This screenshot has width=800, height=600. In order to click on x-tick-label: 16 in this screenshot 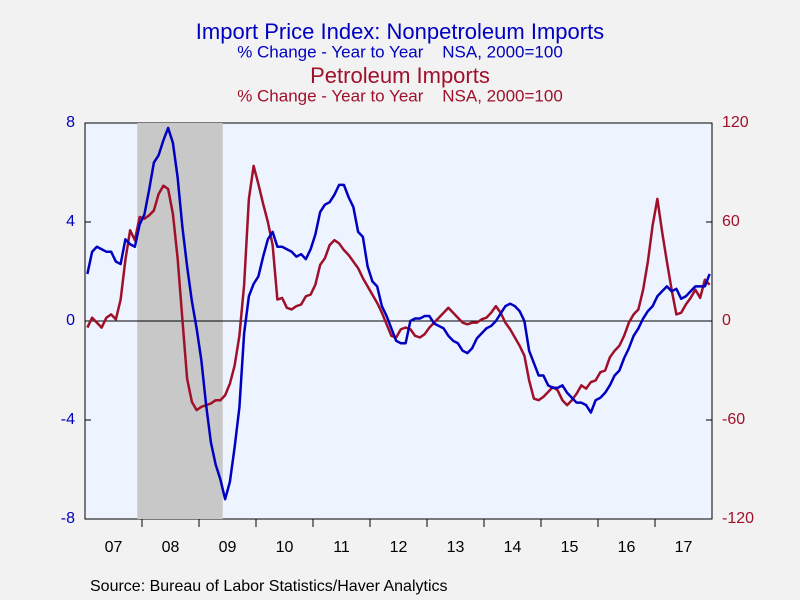, I will do `click(627, 547)`.